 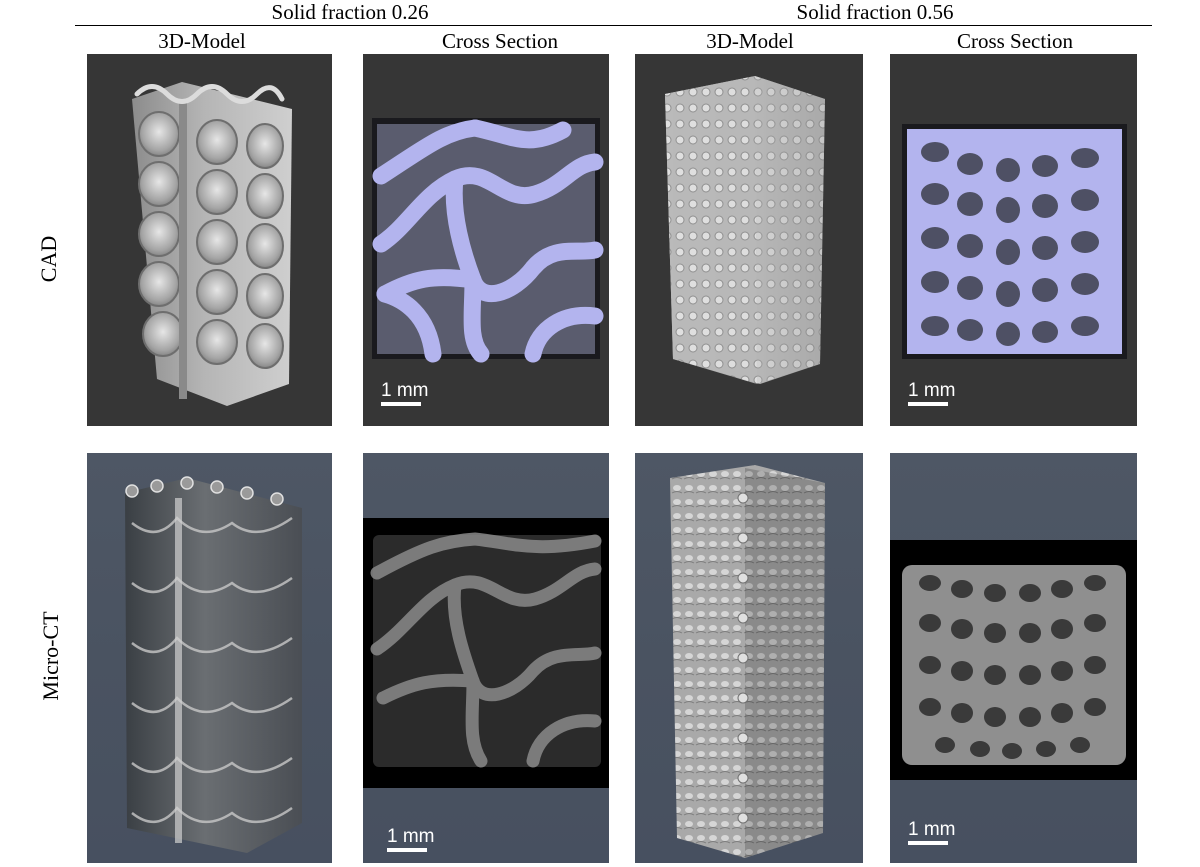 I want to click on group-header-left: Solid fraction 0.26, so click(x=350, y=12).